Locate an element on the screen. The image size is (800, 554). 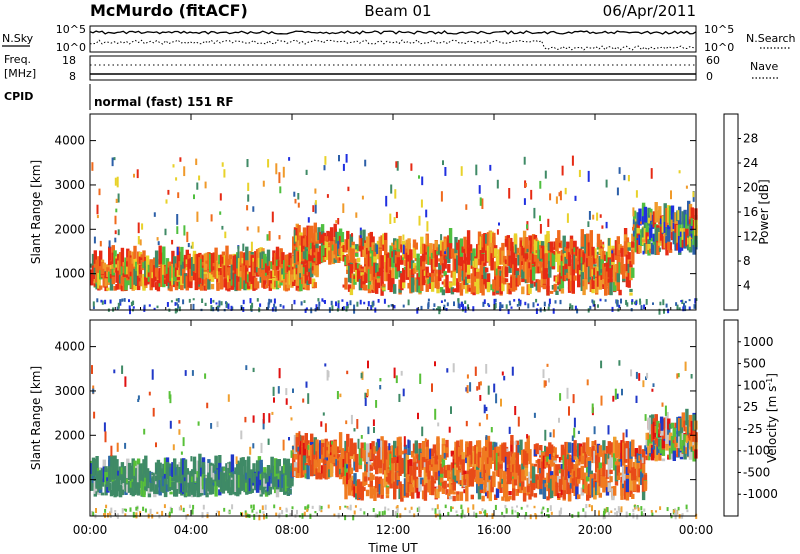
noise-right-tick-top: 10^5 is located at coordinates (719, 29).